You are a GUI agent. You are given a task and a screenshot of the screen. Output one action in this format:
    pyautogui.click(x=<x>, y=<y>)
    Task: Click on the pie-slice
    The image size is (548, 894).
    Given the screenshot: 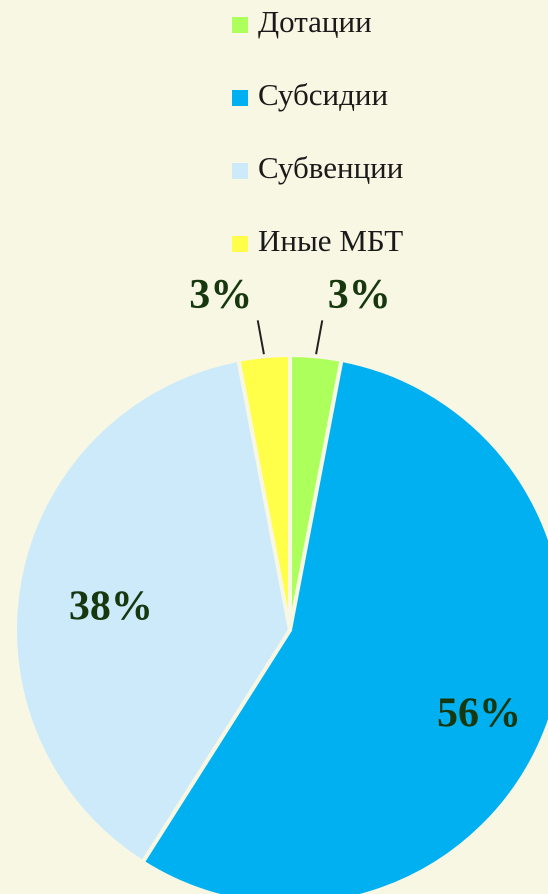 What is the action you would take?
    pyautogui.click(x=264, y=491)
    